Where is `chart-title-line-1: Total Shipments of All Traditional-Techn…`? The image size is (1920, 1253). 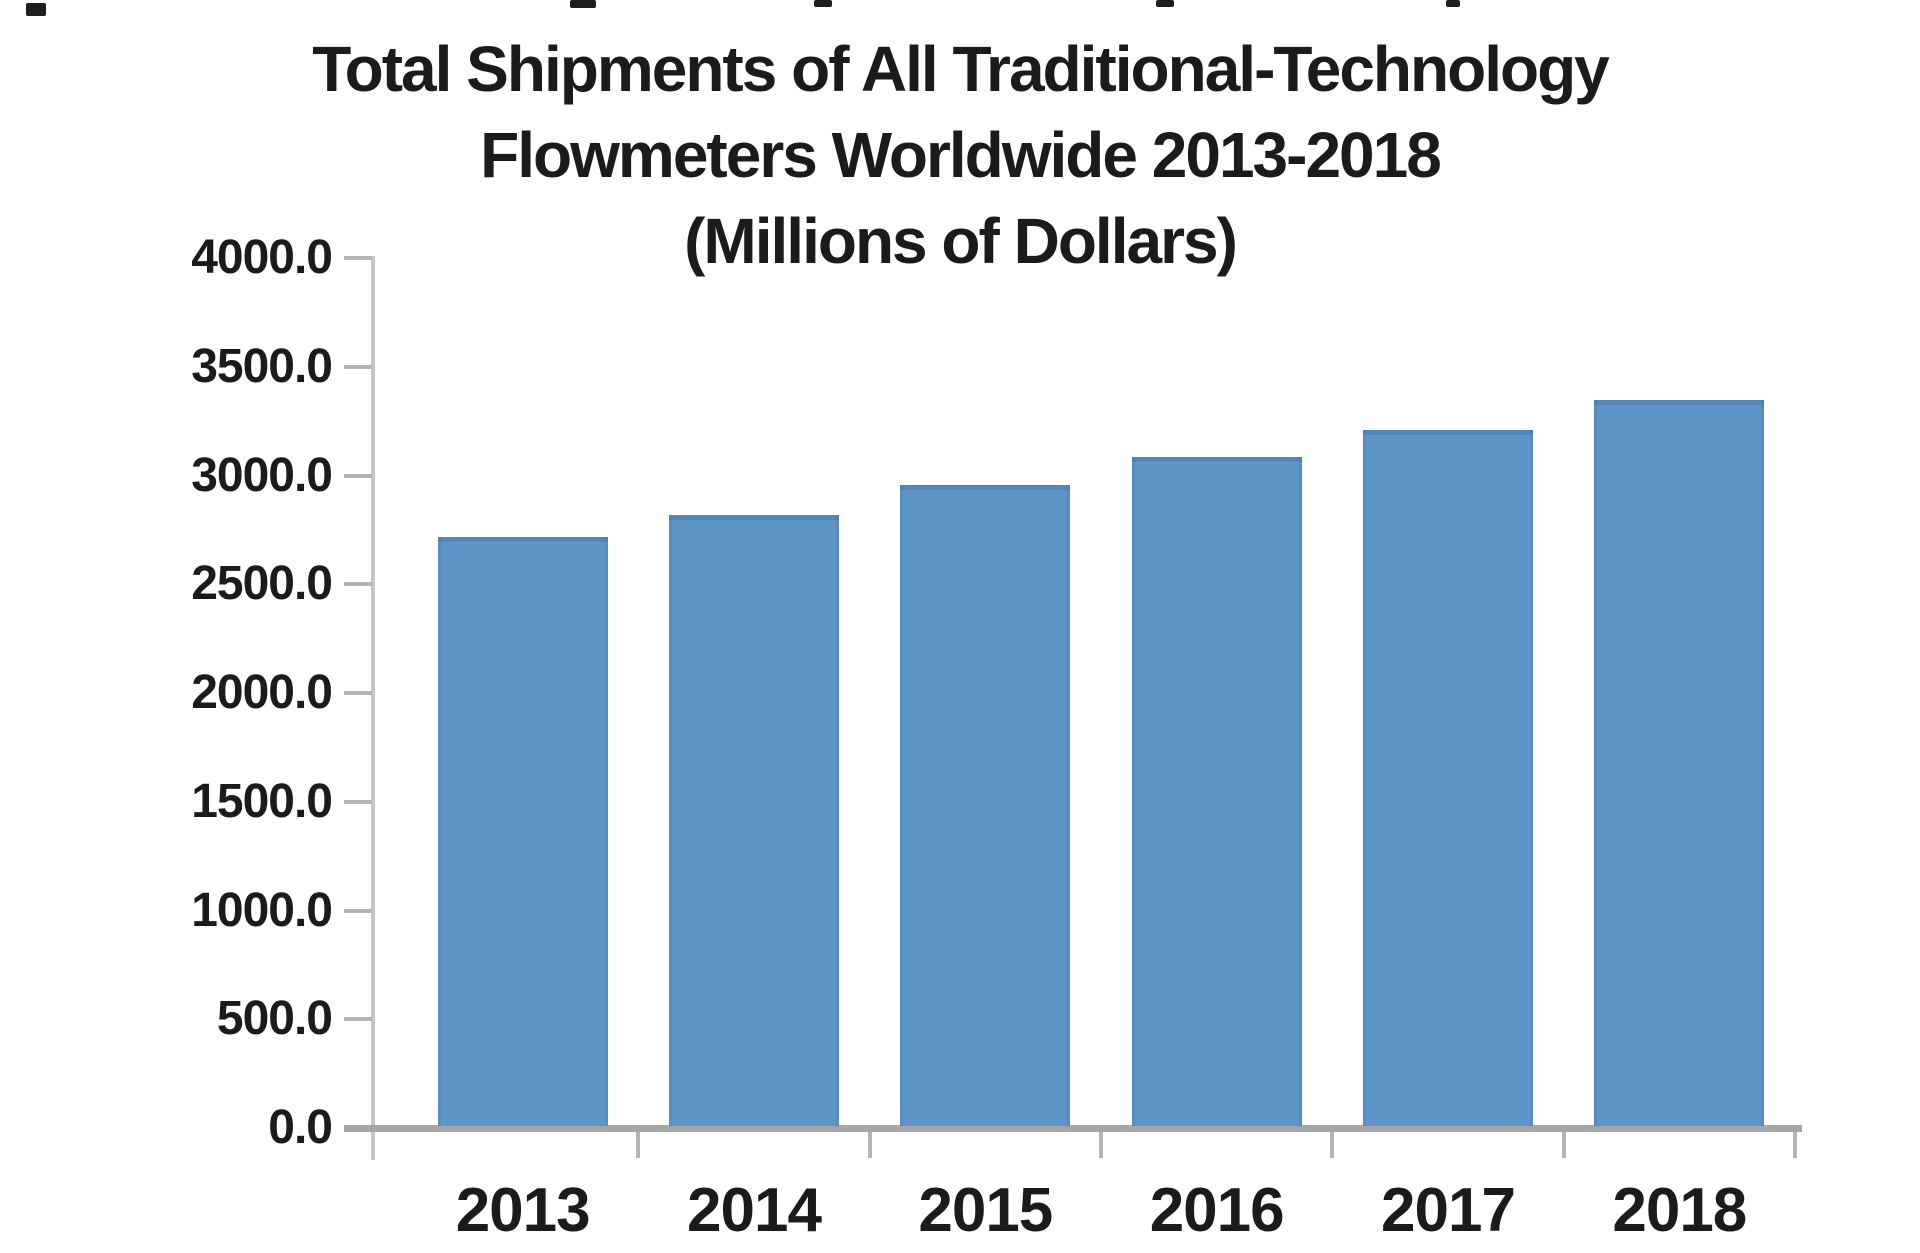
chart-title-line-1: Total Shipments of All Traditional-Techn… is located at coordinates (961, 69).